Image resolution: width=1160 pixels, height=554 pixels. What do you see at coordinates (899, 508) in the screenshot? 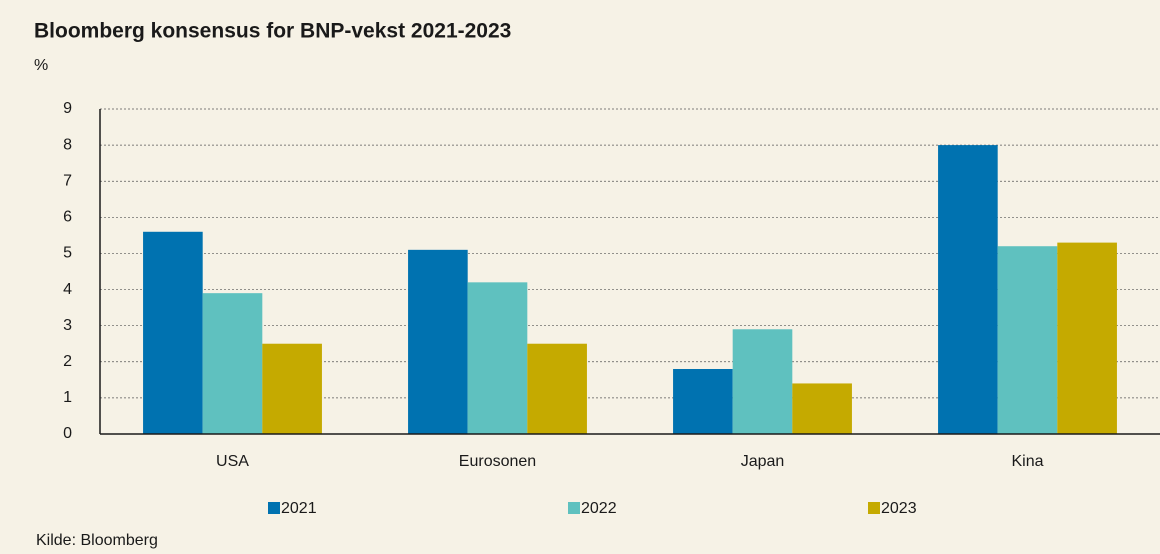
I see `legend-label: 2023` at bounding box center [899, 508].